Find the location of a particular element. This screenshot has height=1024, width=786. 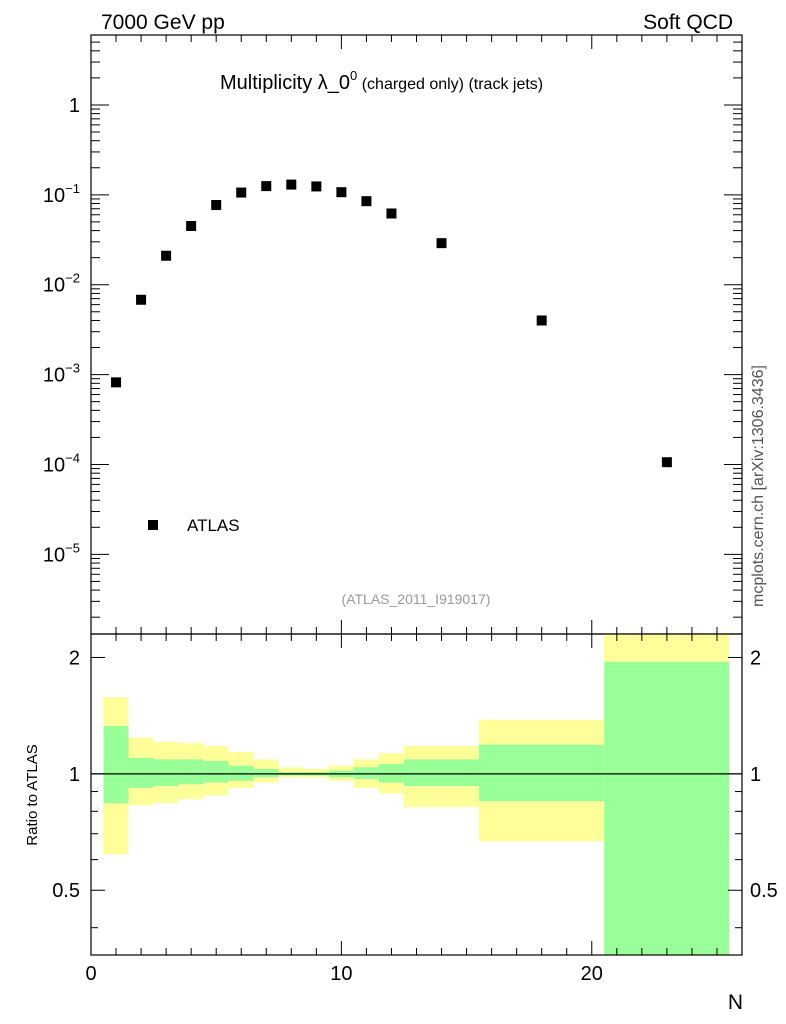

x-axis-label: N is located at coordinates (735, 1002).